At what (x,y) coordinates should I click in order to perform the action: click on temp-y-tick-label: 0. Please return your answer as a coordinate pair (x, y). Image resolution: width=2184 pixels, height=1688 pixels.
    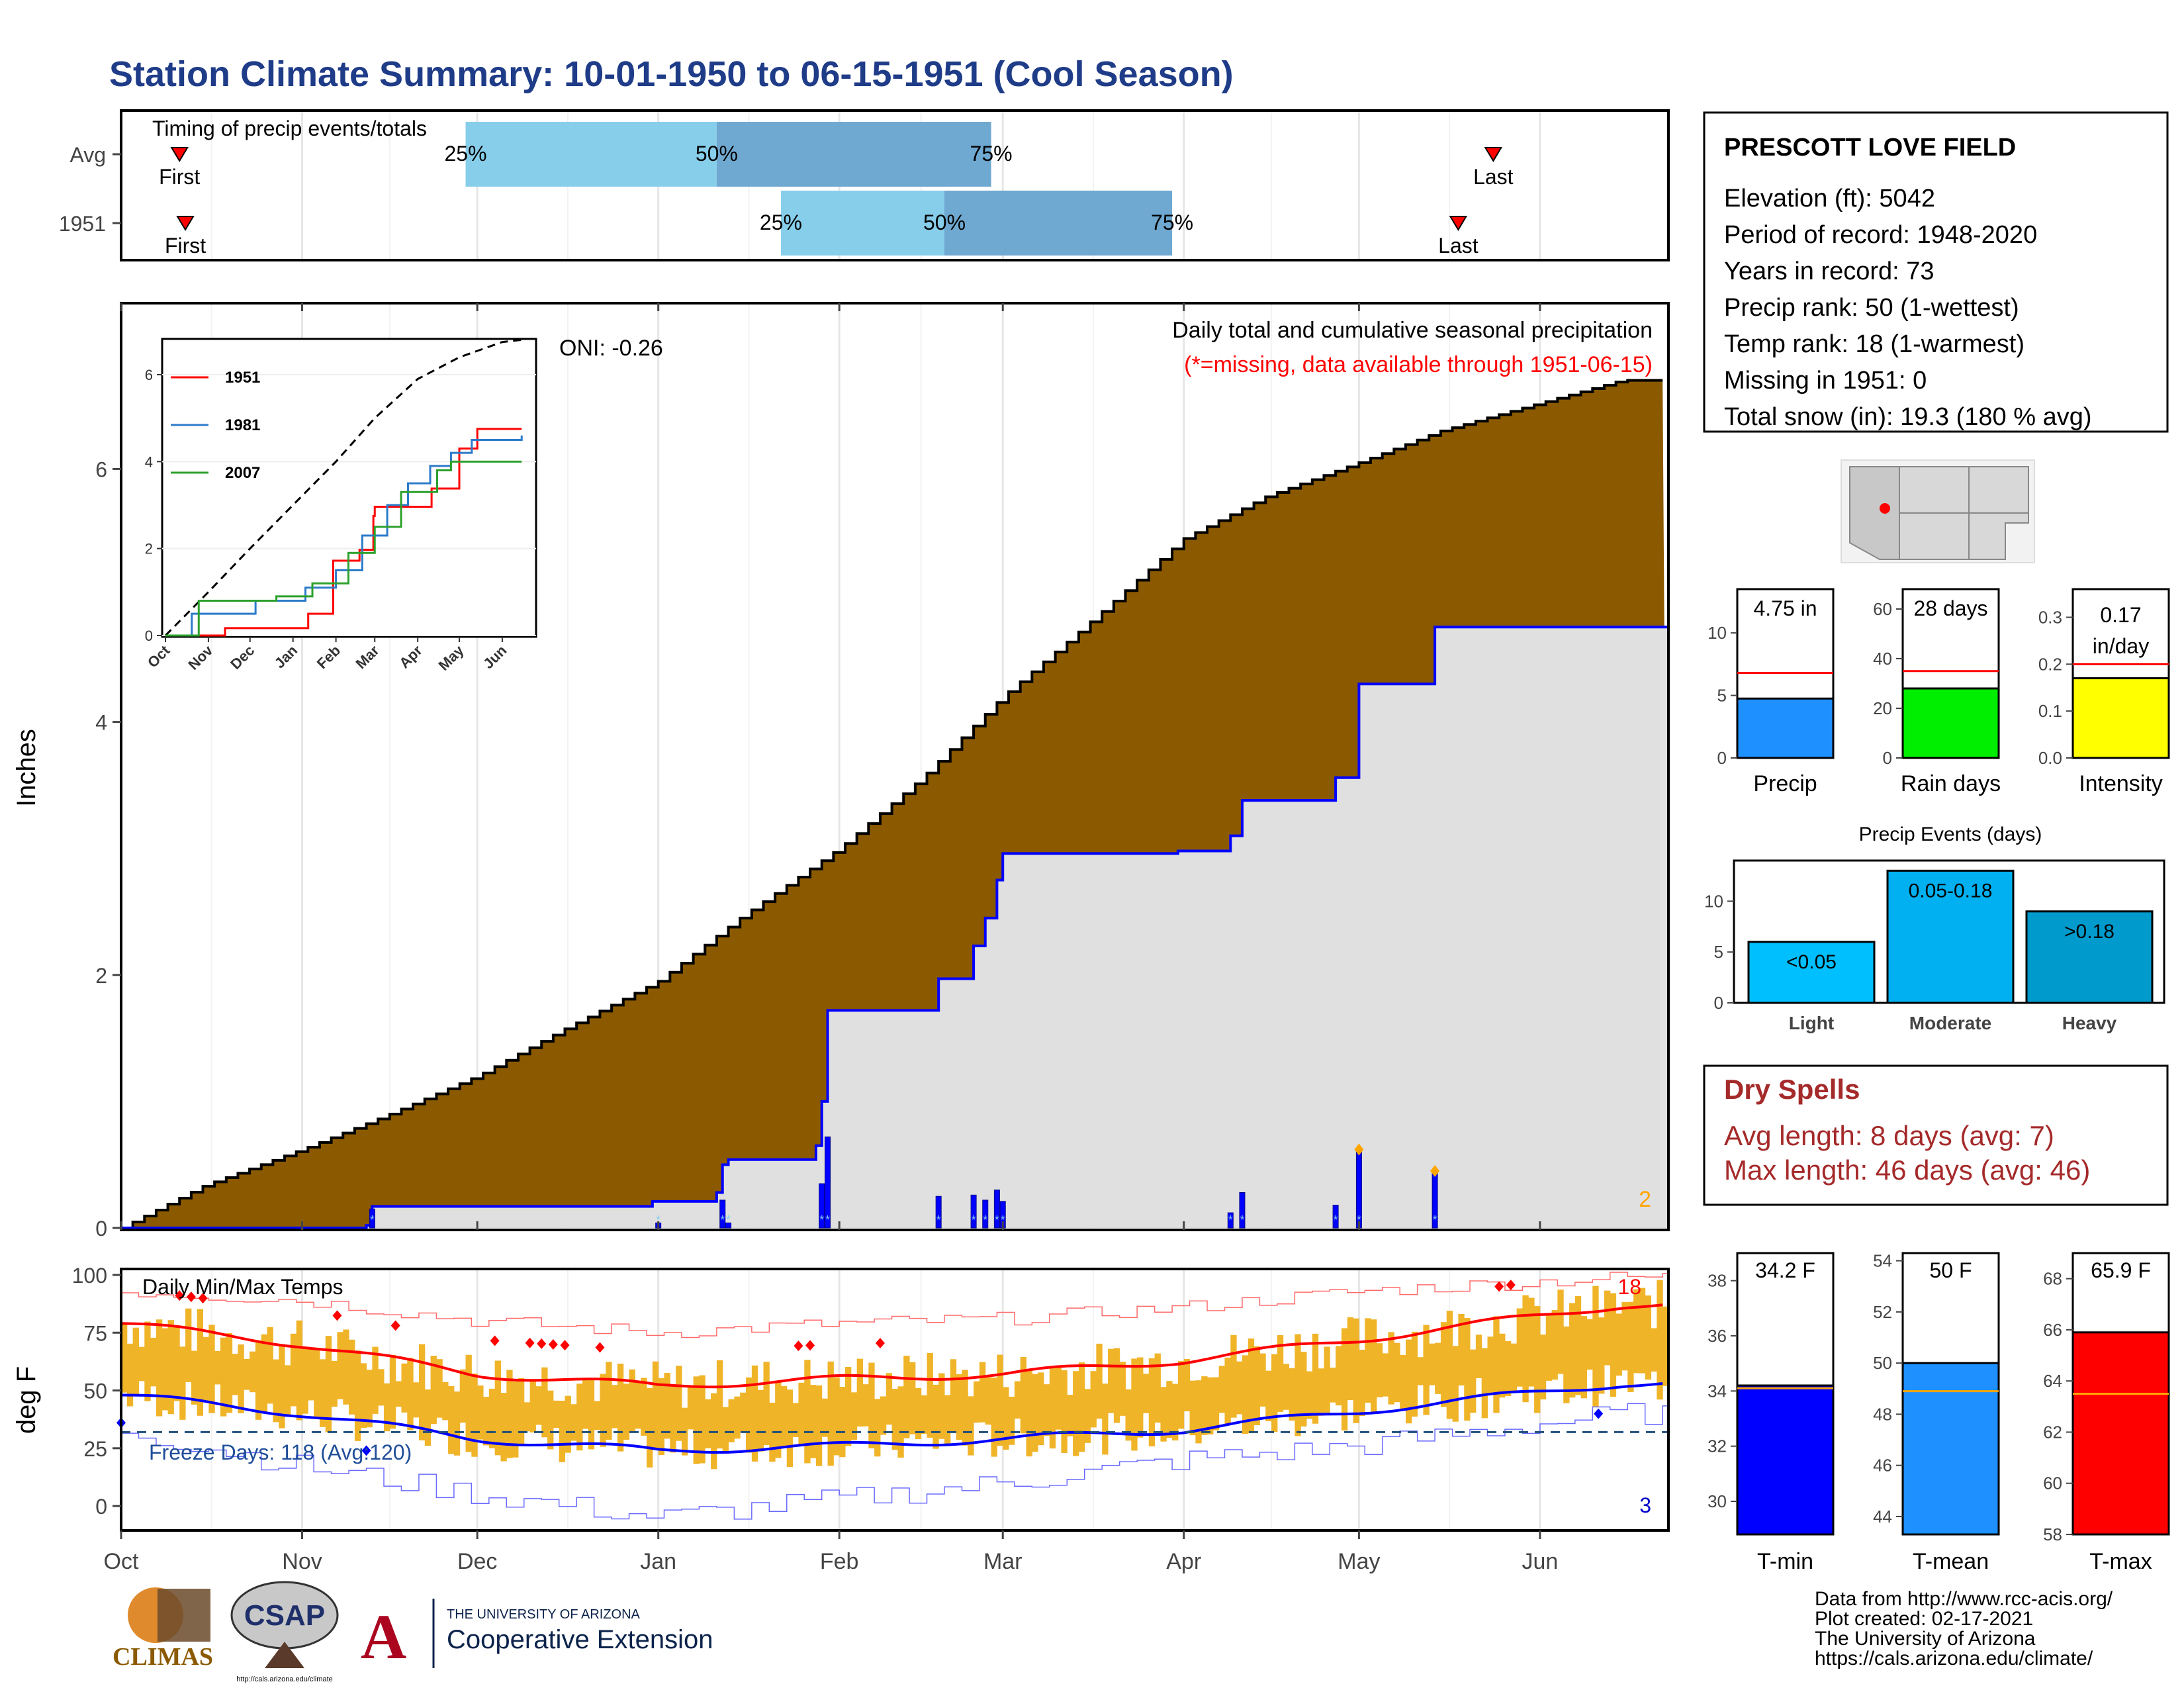
    Looking at the image, I should click on (101, 1507).